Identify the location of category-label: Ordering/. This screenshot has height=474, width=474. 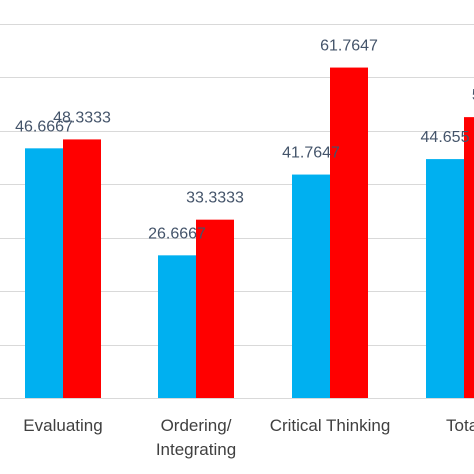
(196, 425).